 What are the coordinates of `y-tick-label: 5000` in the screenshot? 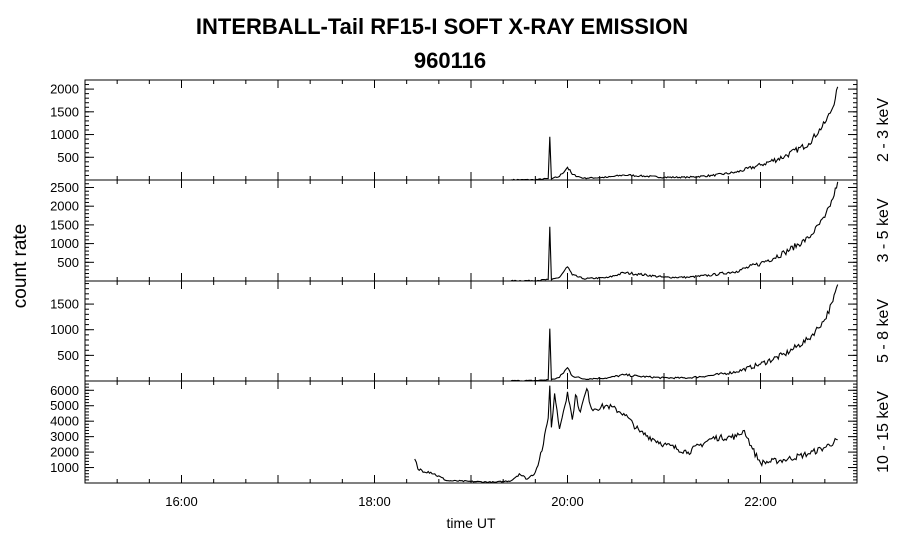 It's located at (64, 405).